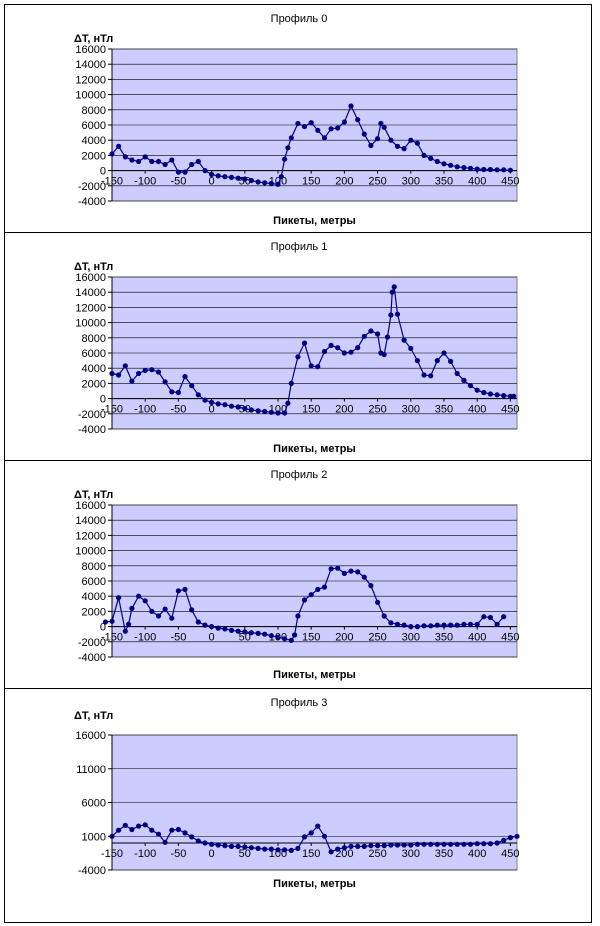 This screenshot has width=600, height=926. Describe the element at coordinates (92, 430) in the screenshot. I see `y-tick-label: -4000` at that location.